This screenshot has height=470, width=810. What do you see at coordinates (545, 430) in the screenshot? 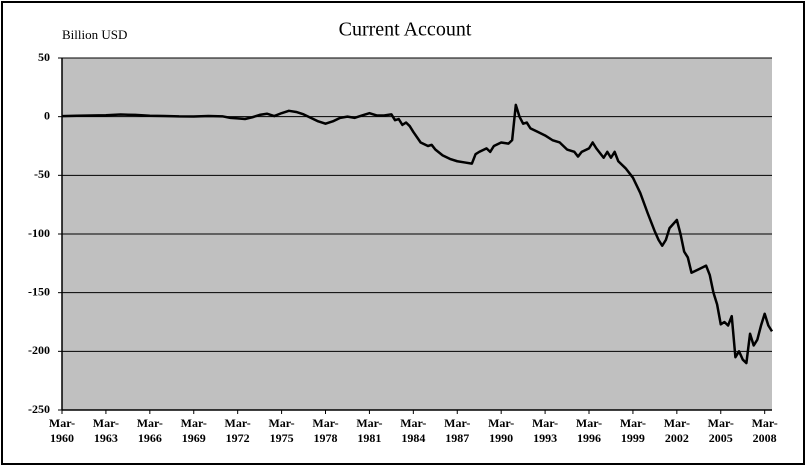
I see `x-tick-label: Mar-1993` at bounding box center [545, 430].